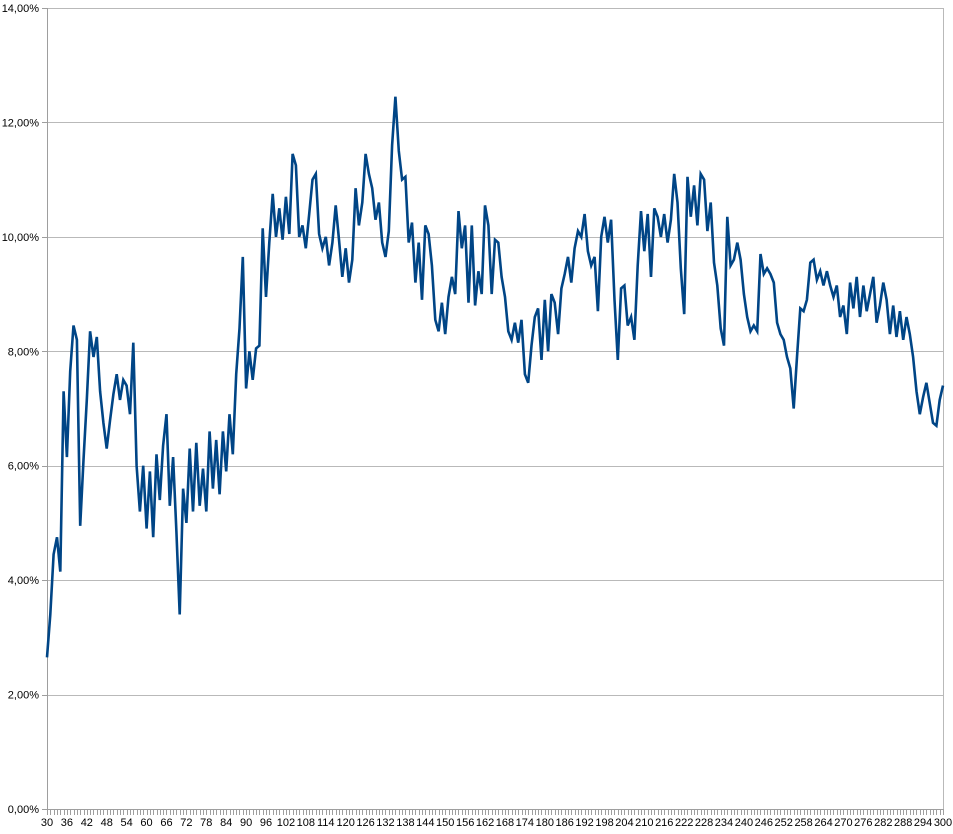  I want to click on y-tick-label: 0,00%, so click(23, 810).